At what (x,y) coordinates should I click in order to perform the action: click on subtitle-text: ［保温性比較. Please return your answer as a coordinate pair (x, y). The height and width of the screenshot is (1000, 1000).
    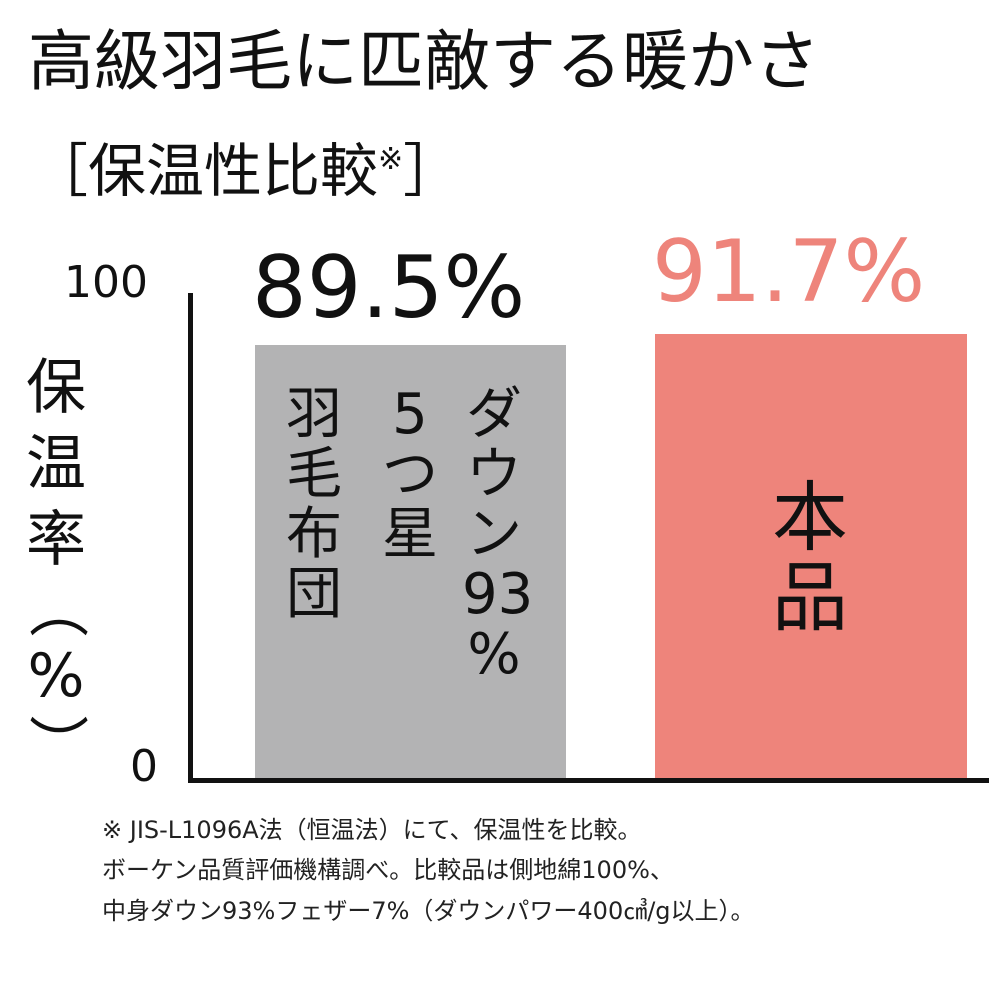
    Looking at the image, I should click on (204, 171).